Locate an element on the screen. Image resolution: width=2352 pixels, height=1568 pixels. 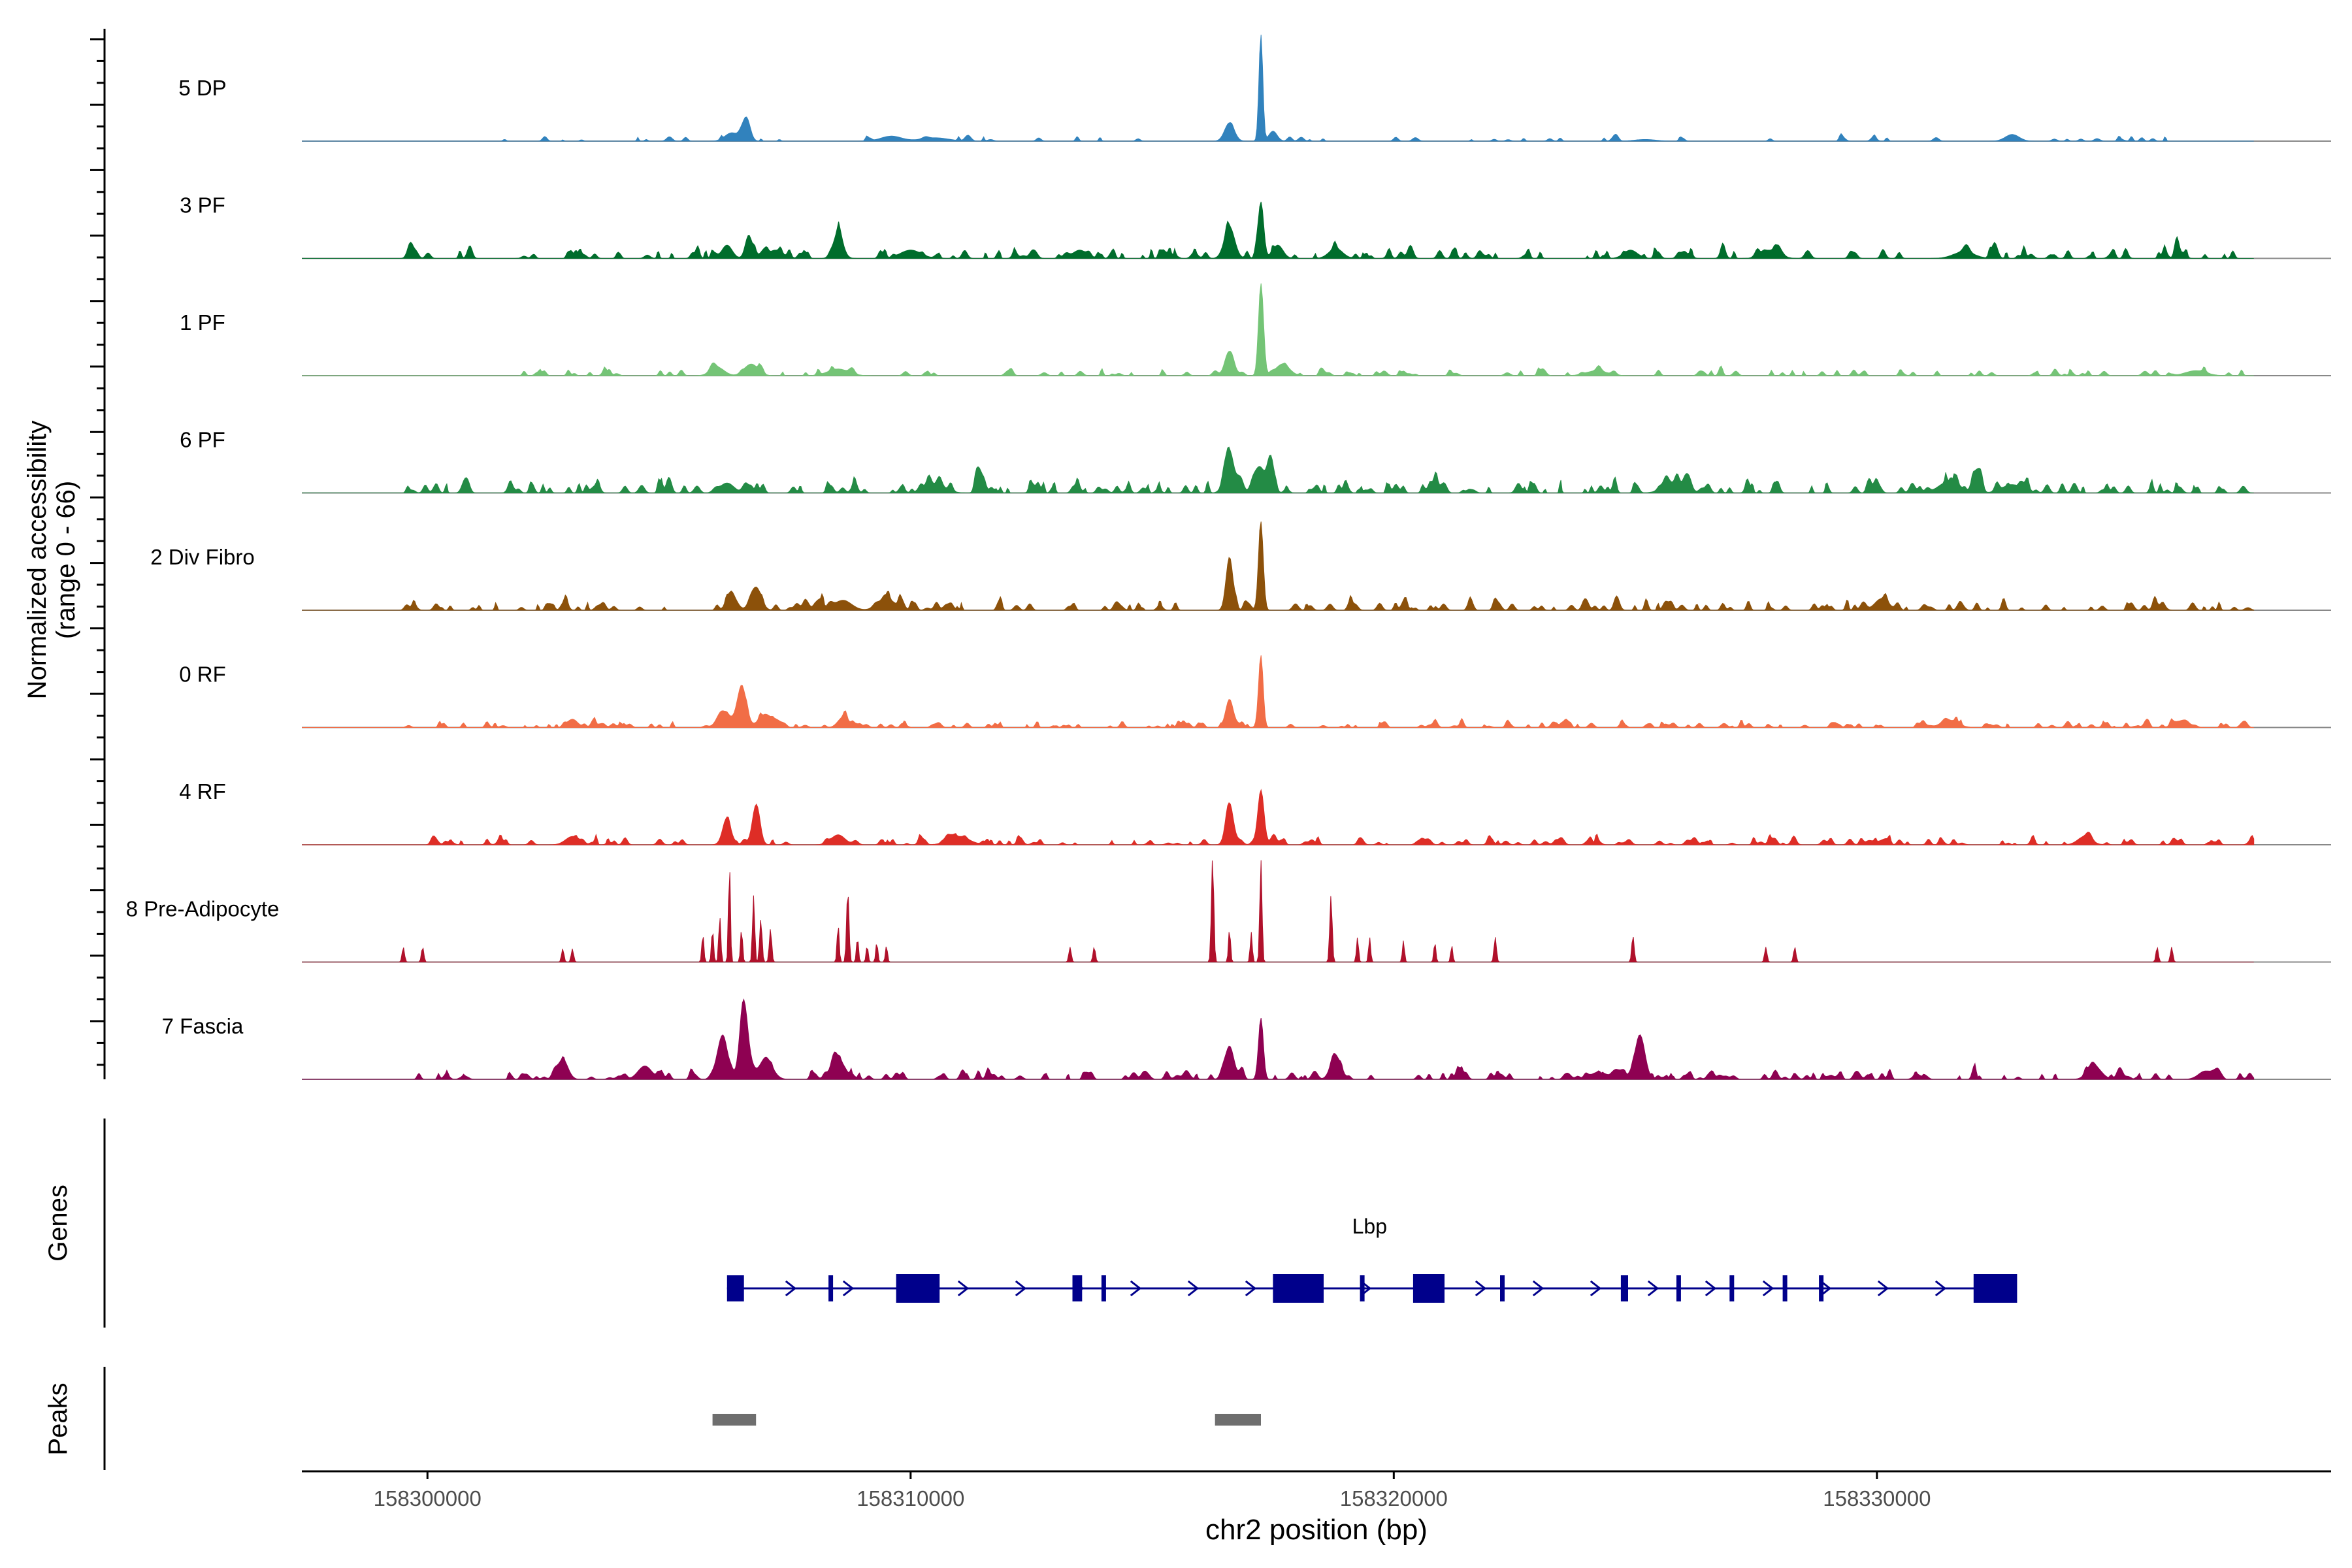
x-axis-tick-label: 158300000 is located at coordinates (428, 1498).